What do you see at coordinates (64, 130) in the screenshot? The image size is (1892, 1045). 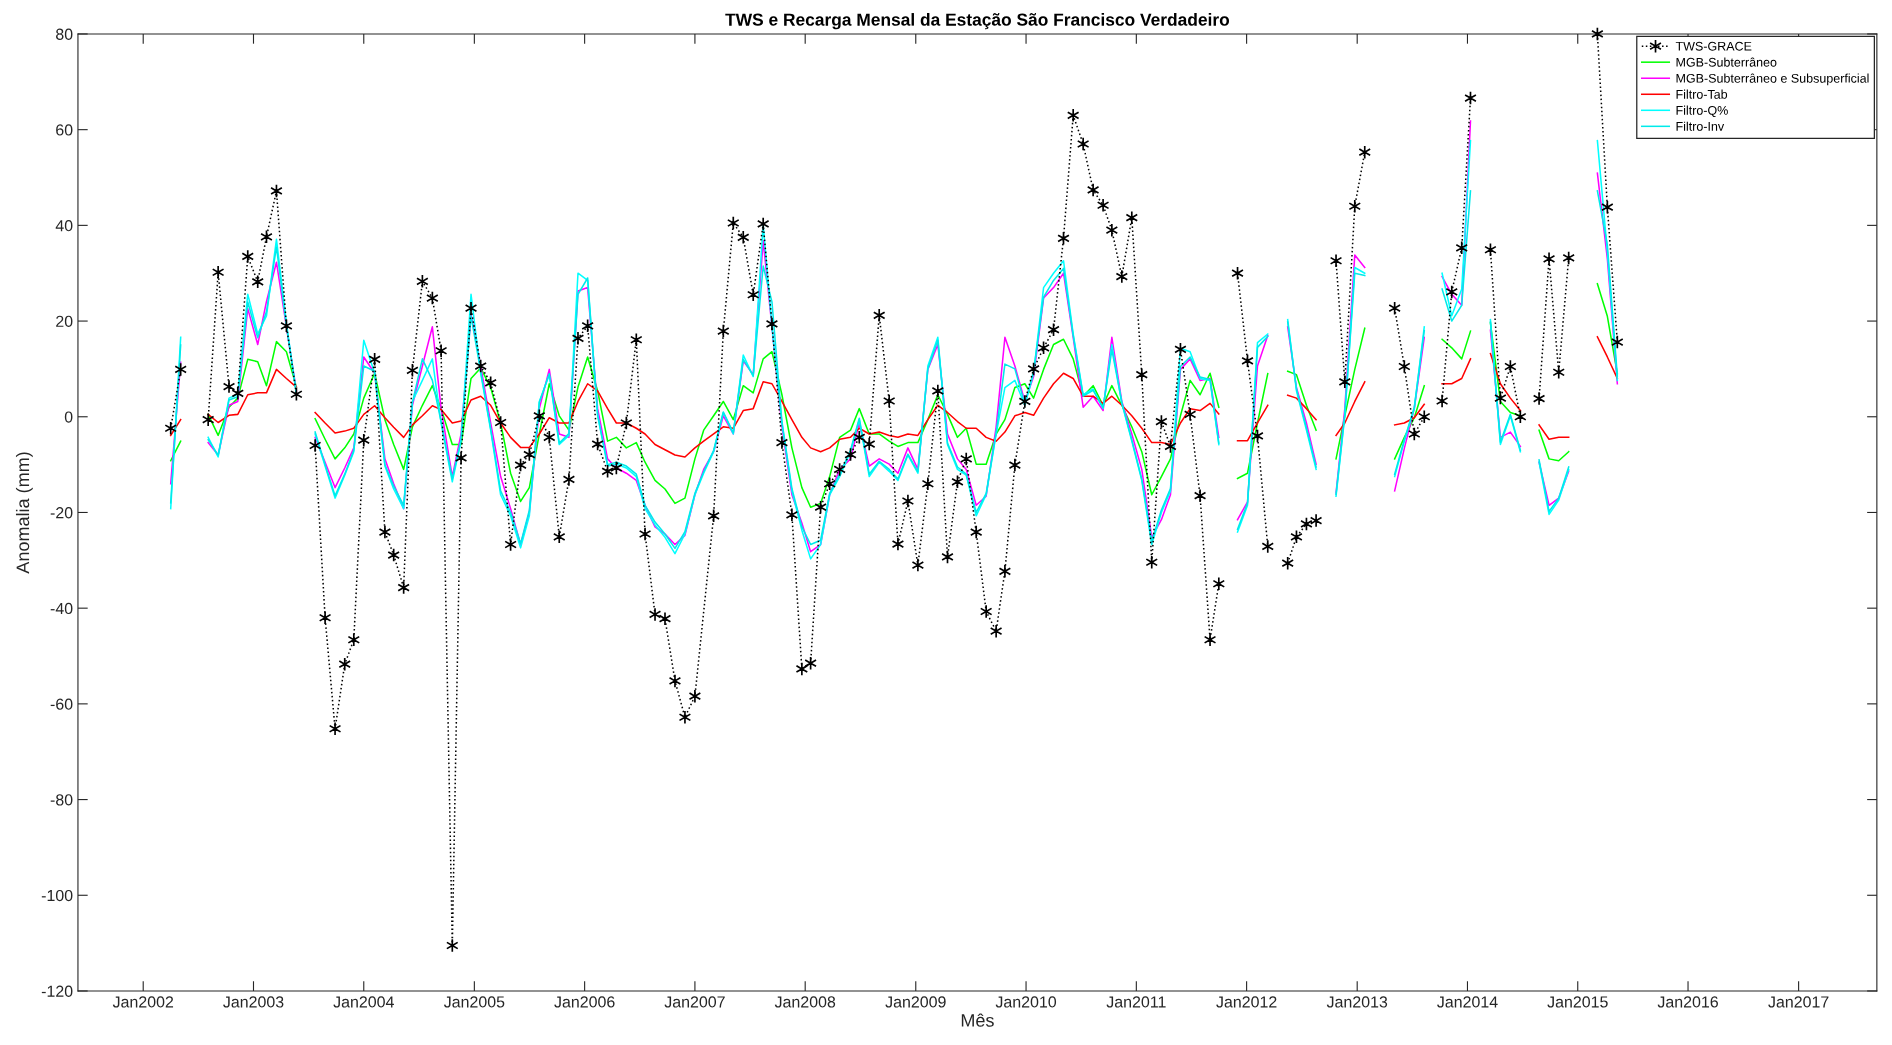 I see `y-tick-label: 60` at bounding box center [64, 130].